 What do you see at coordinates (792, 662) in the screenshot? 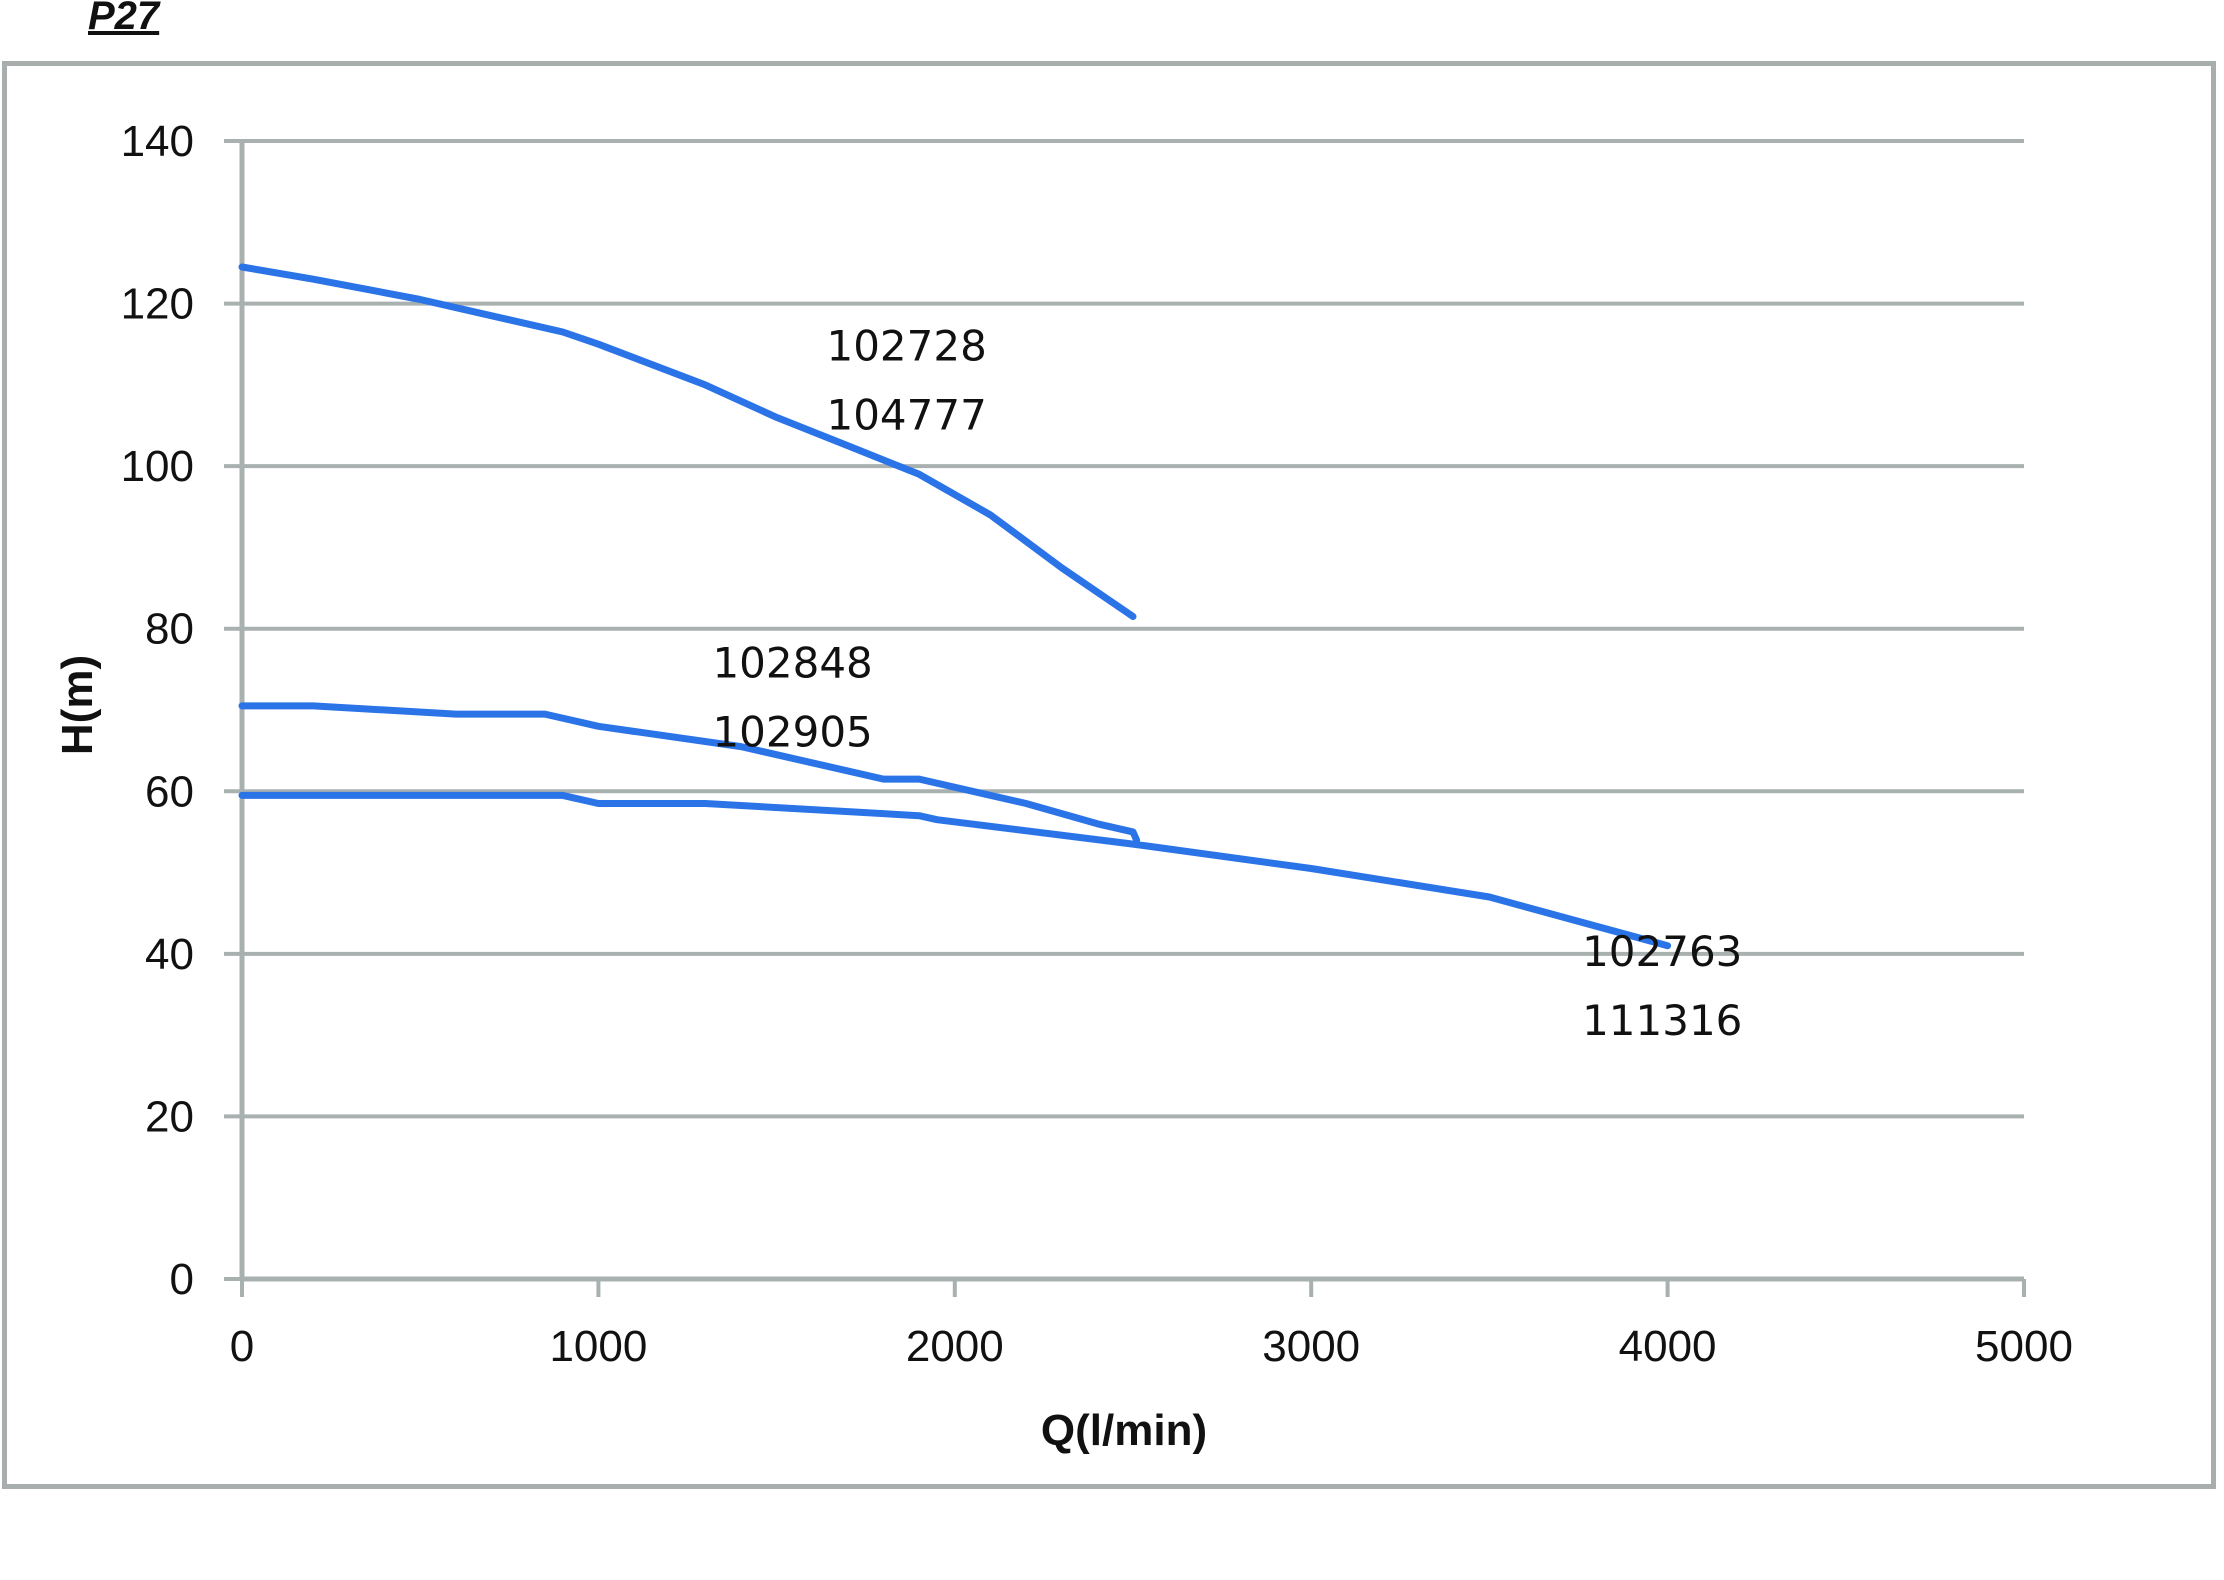
I see `curve-annotation: 102848` at bounding box center [792, 662].